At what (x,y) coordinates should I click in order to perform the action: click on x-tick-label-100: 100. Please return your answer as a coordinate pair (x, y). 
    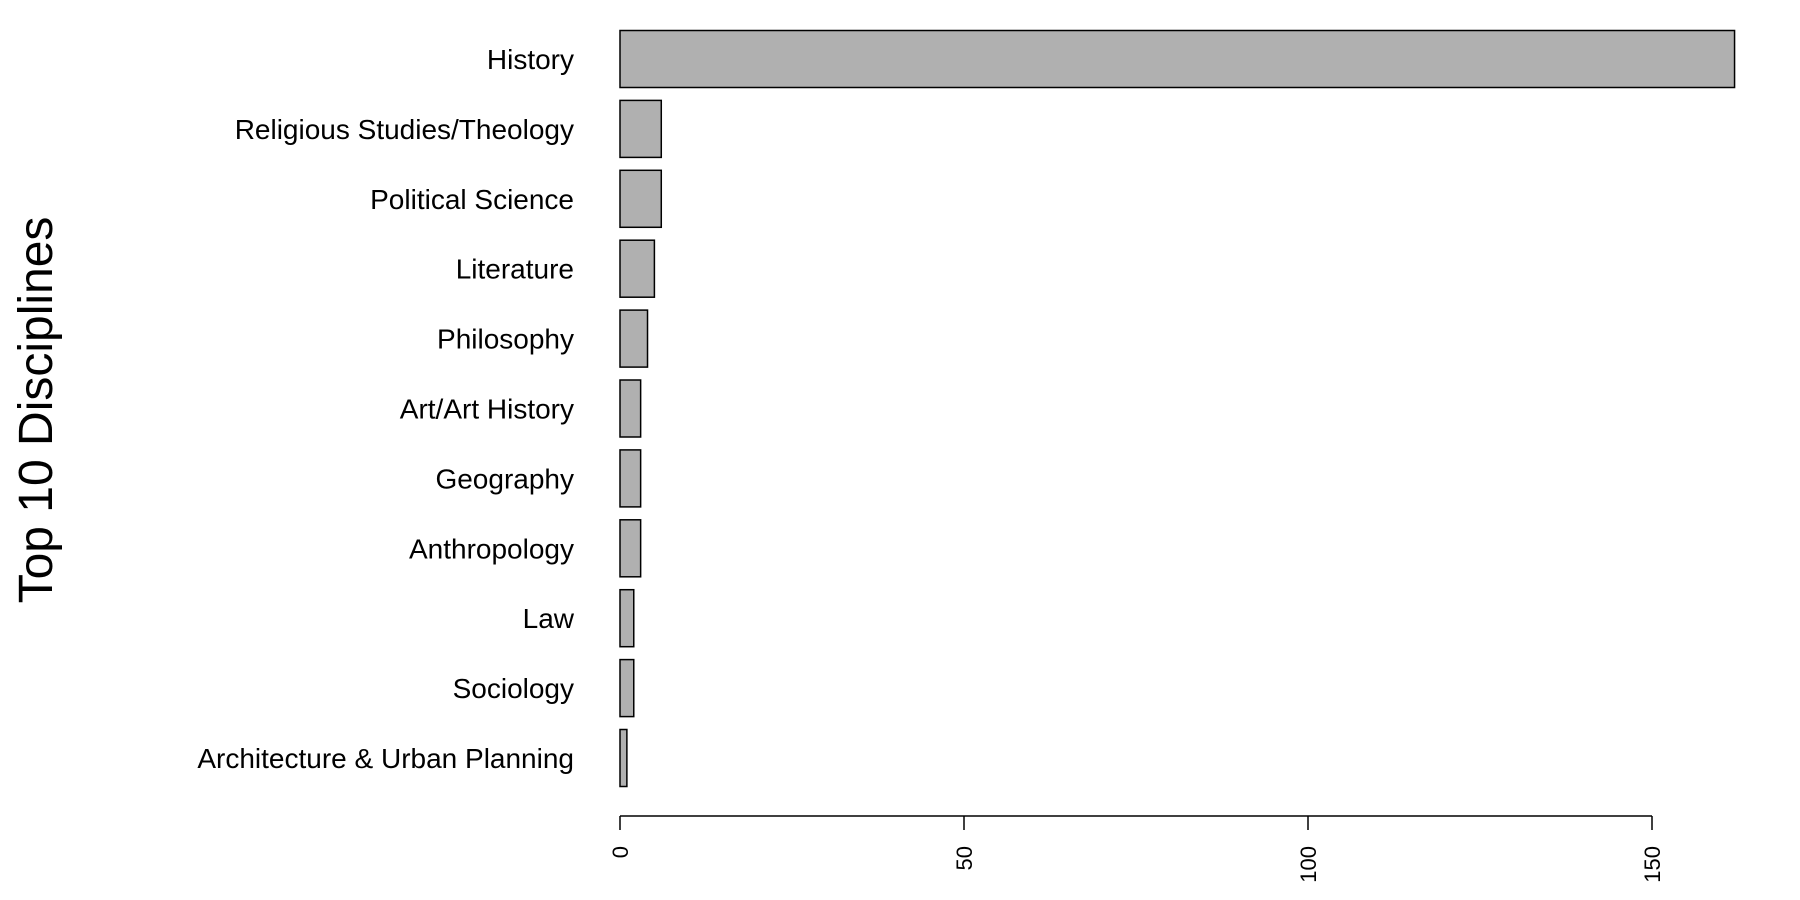
    Looking at the image, I should click on (1308, 864).